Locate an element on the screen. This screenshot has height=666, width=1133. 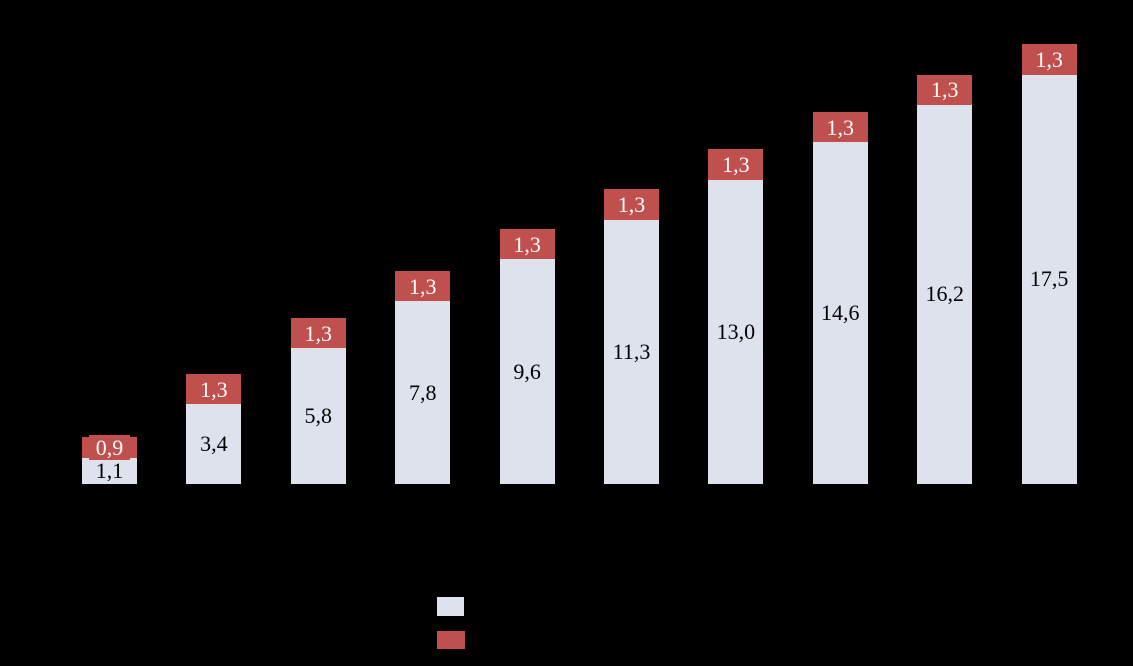
base-segment-label: 1,1 is located at coordinates (109, 471).